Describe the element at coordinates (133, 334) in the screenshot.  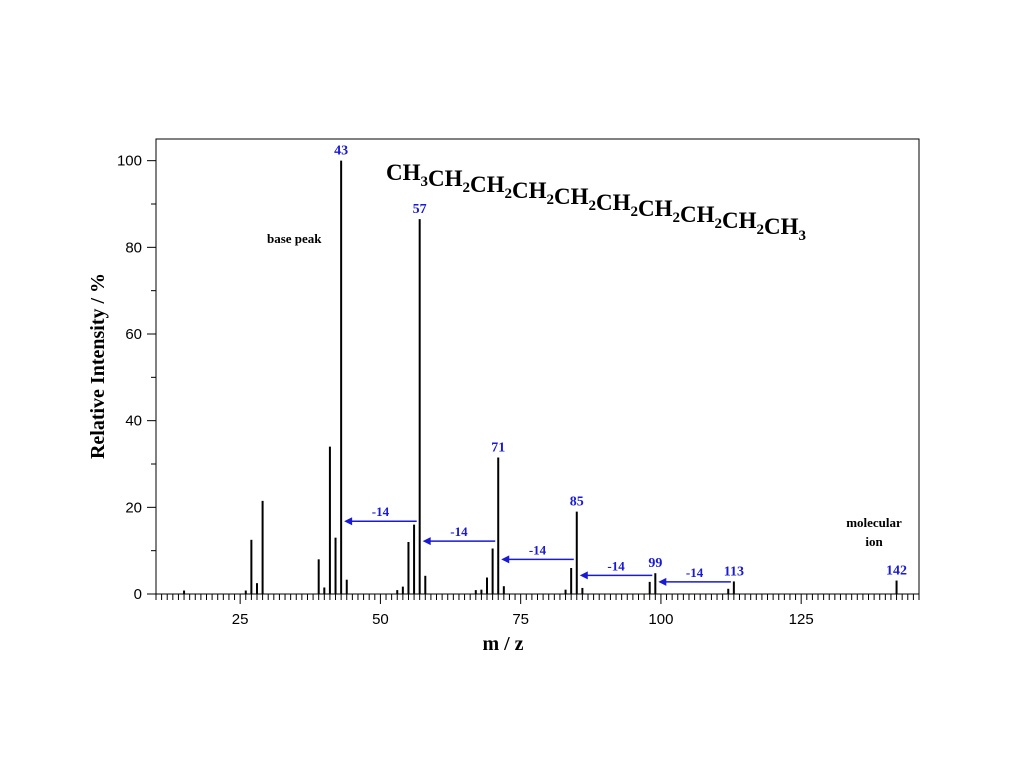
I see `y-tick-label: 60` at that location.